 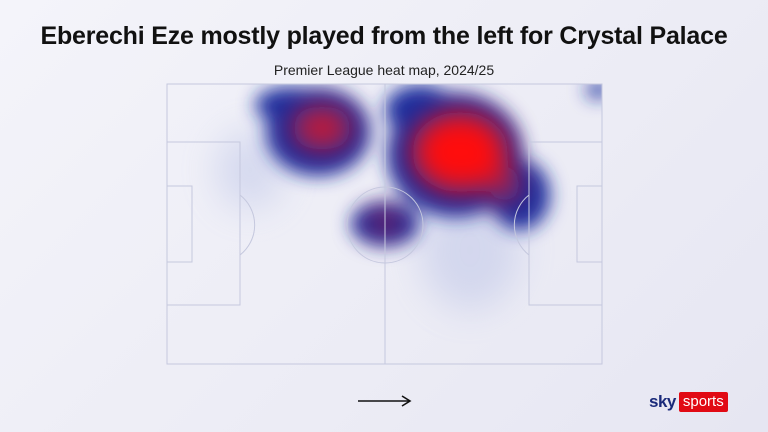 What do you see at coordinates (384, 70) in the screenshot?
I see `chart-subtitle: Premier League heat map, 2024/25` at bounding box center [384, 70].